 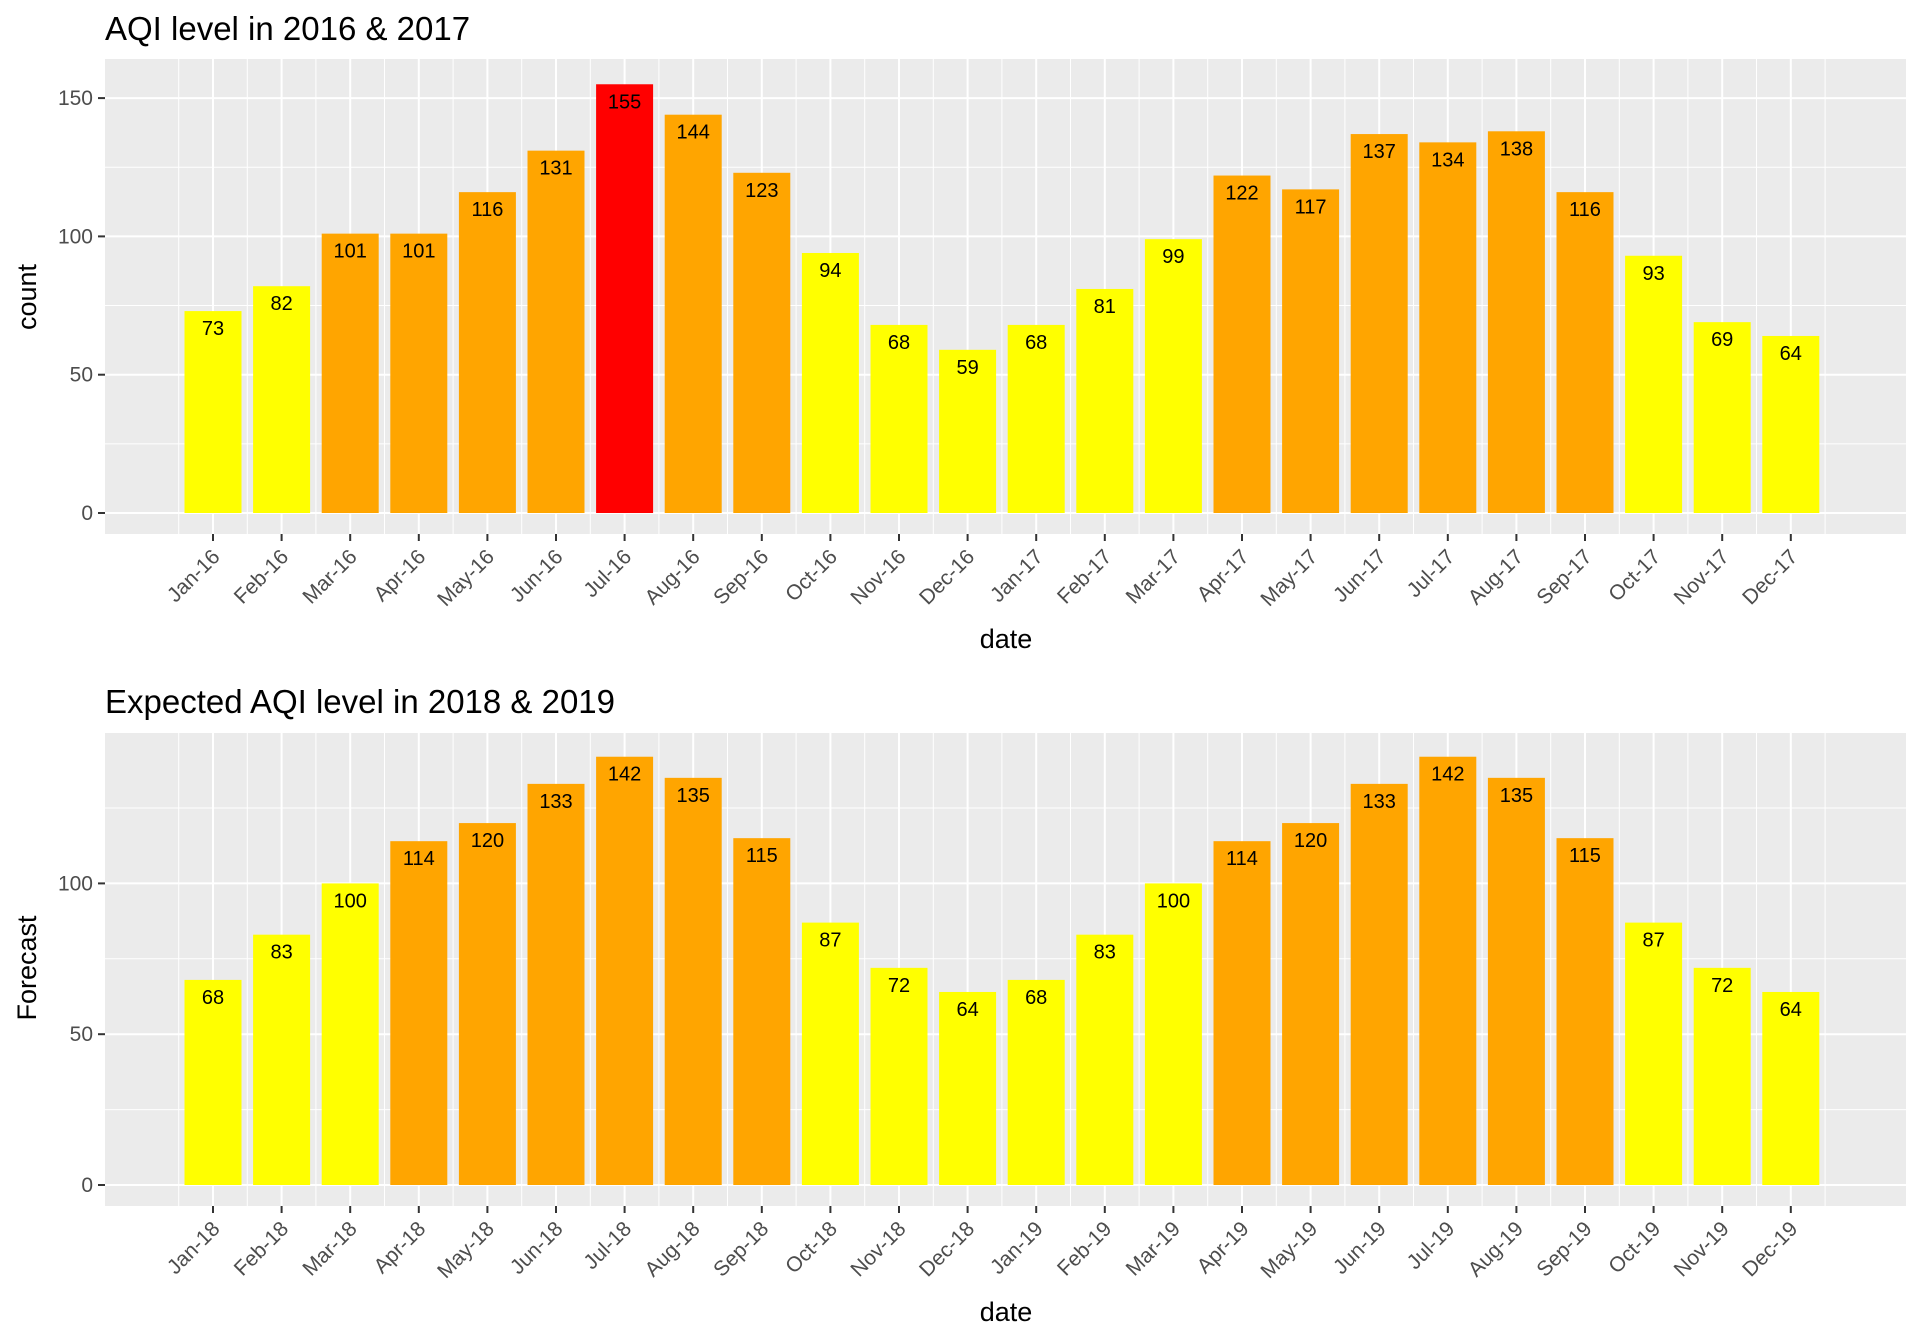 I want to click on data-label-Dec-18: 64, so click(x=967, y=1010).